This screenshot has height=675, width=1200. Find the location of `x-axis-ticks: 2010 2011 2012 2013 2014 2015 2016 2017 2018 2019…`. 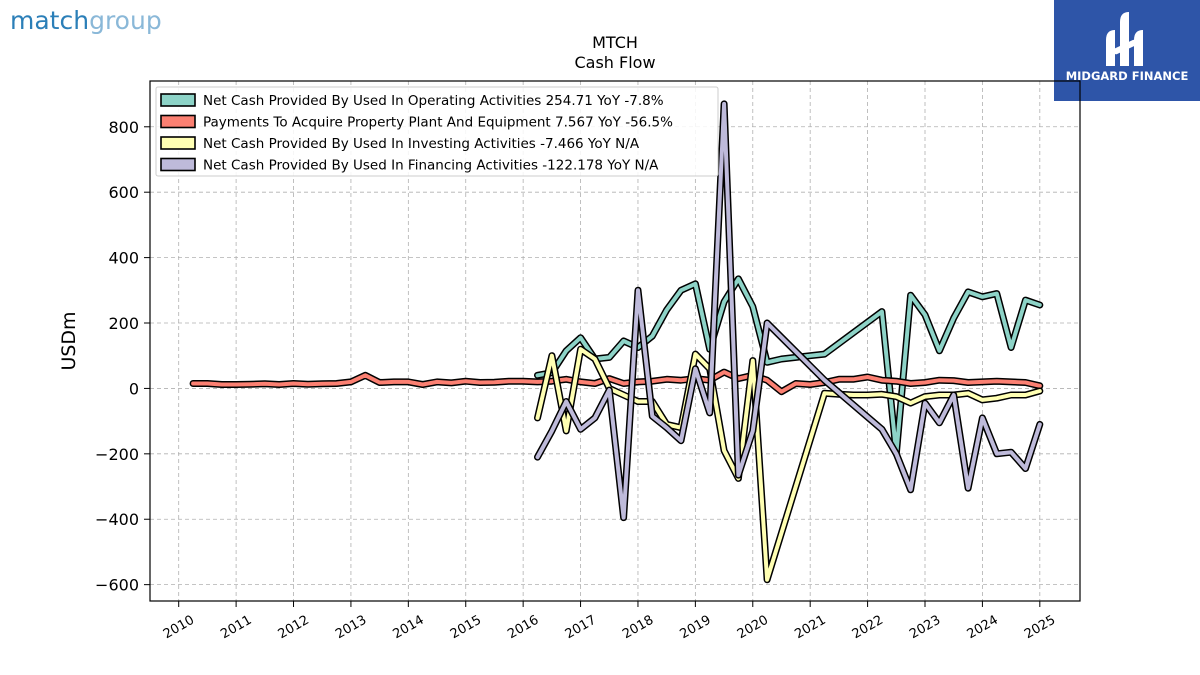

x-axis-ticks: 2010 2011 2012 2013 2014 2015 2016 2017 2018 2019… is located at coordinates (609, 621).